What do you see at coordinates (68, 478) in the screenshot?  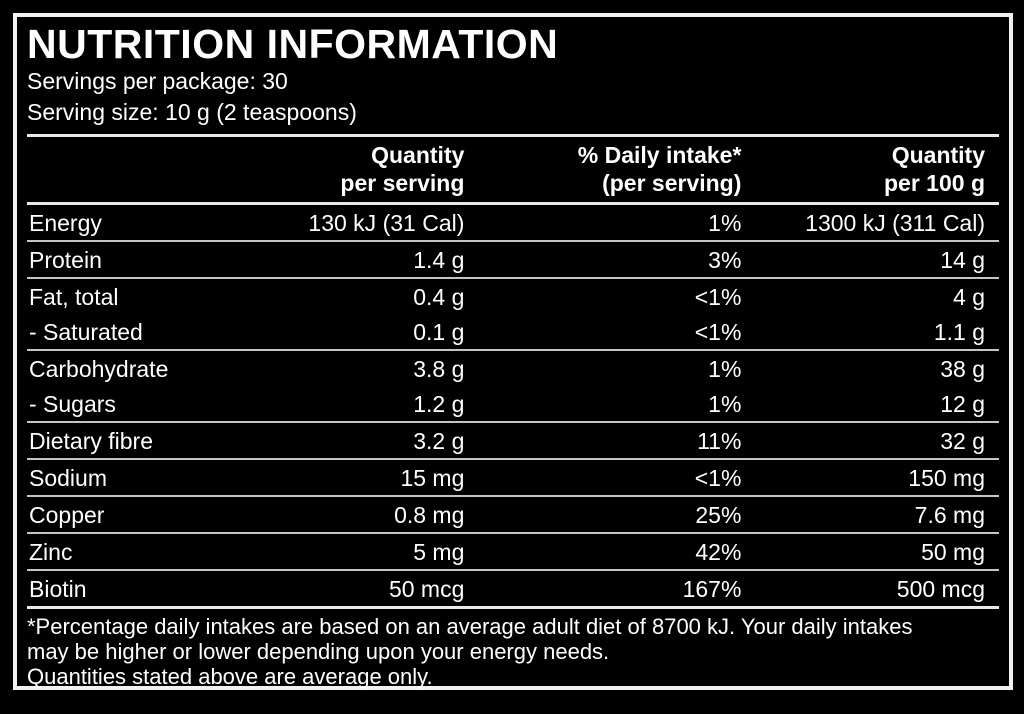 I see `cell-nutrient: Sodium` at bounding box center [68, 478].